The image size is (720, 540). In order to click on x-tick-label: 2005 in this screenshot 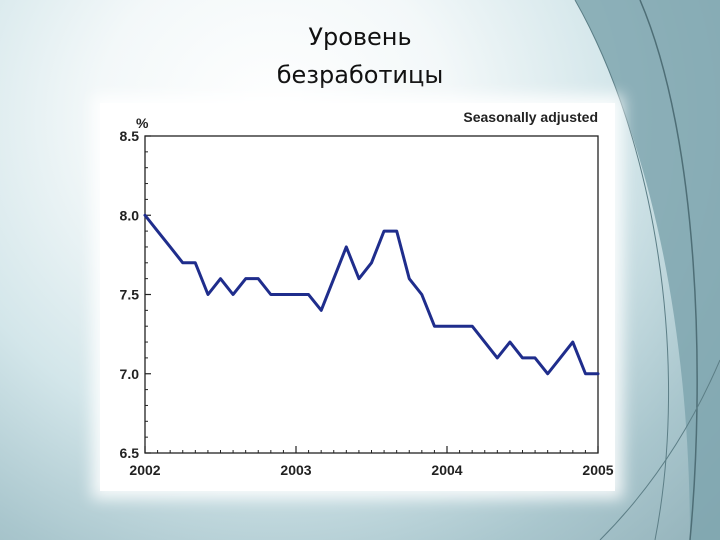, I will do `click(597, 470)`.